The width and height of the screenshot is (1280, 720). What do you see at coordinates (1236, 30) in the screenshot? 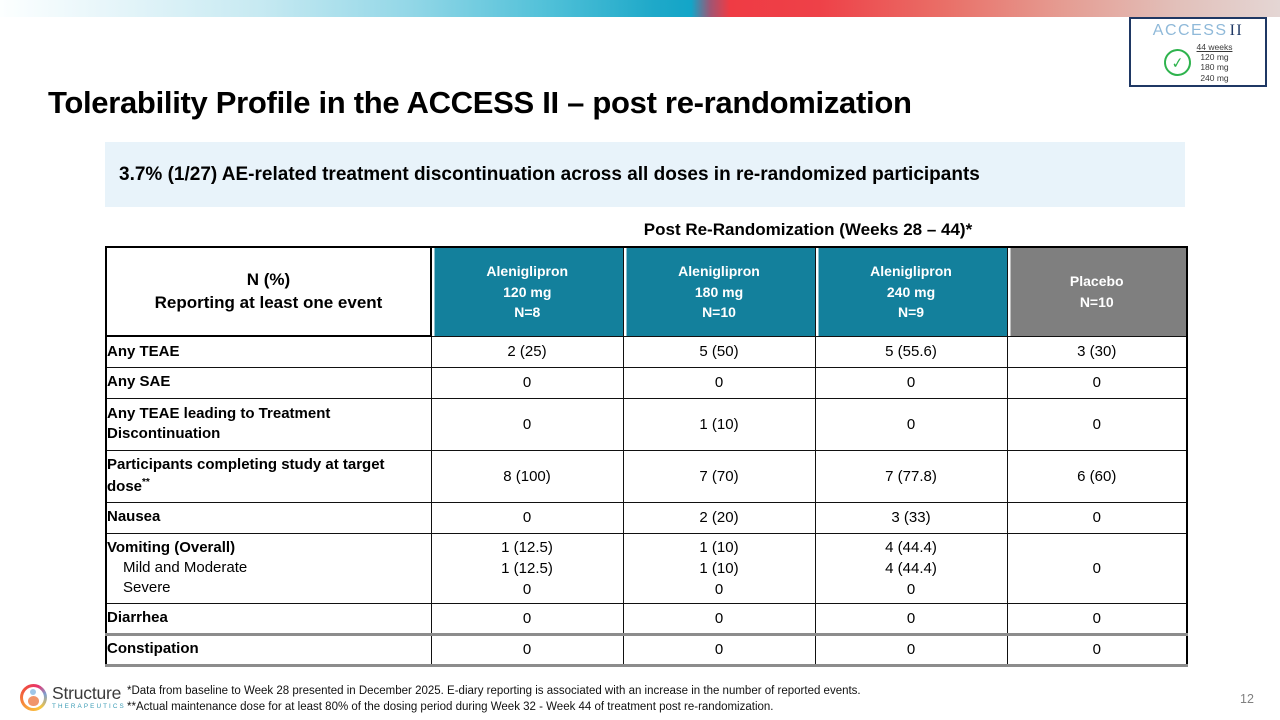
I see `access-logo-numeral: II` at bounding box center [1236, 30].